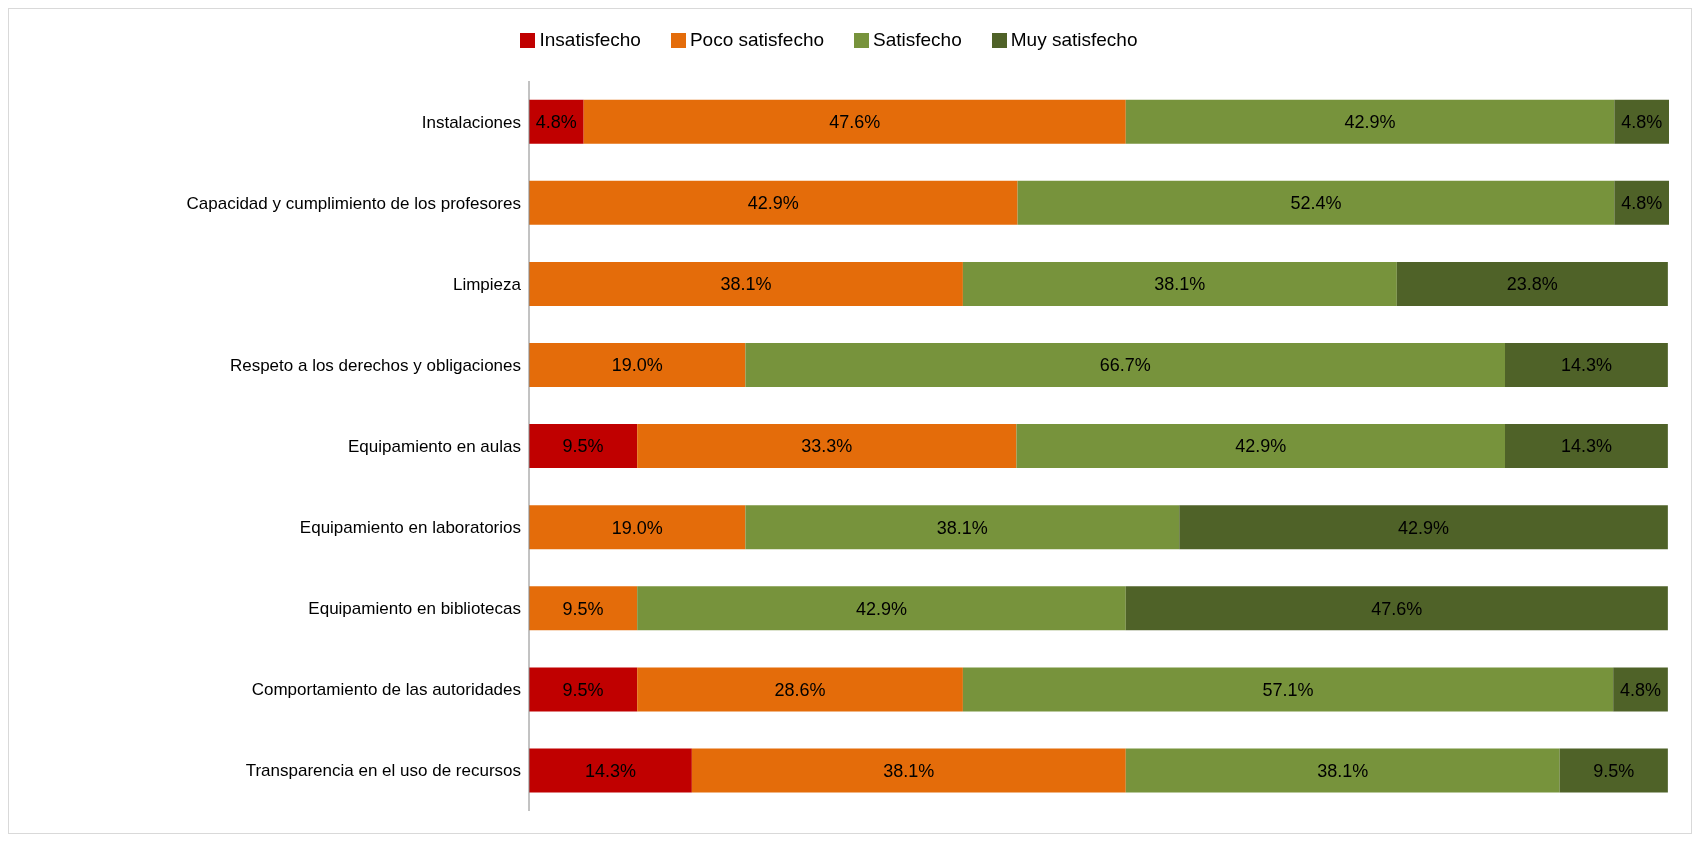  Describe the element at coordinates (487, 284) in the screenshot. I see `y-tick-label: Limpieza` at that location.